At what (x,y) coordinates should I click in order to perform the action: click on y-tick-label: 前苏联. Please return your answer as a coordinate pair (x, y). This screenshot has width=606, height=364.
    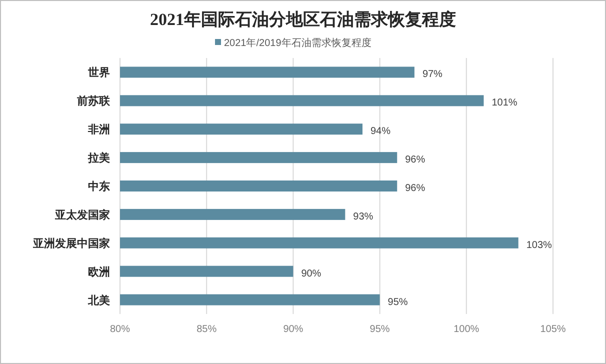
    Looking at the image, I should click on (93, 101).